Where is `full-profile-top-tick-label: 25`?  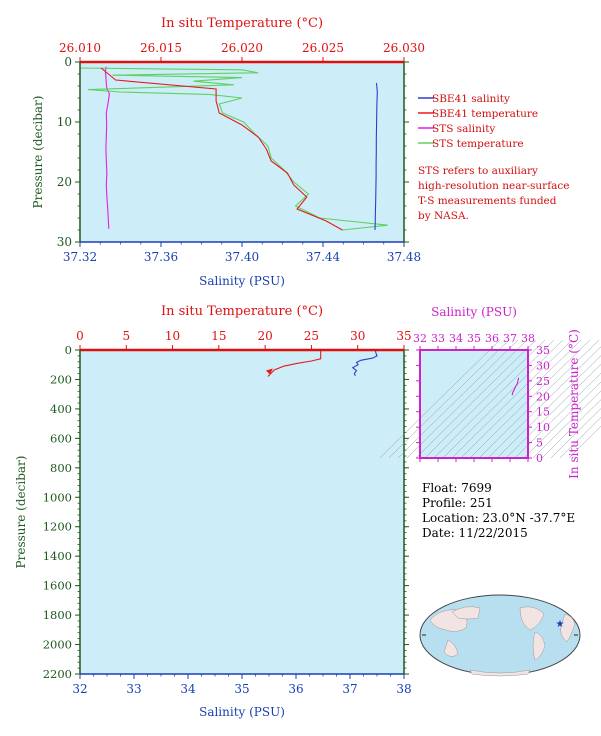 full-profile-top-tick-label: 25 is located at coordinates (311, 336).